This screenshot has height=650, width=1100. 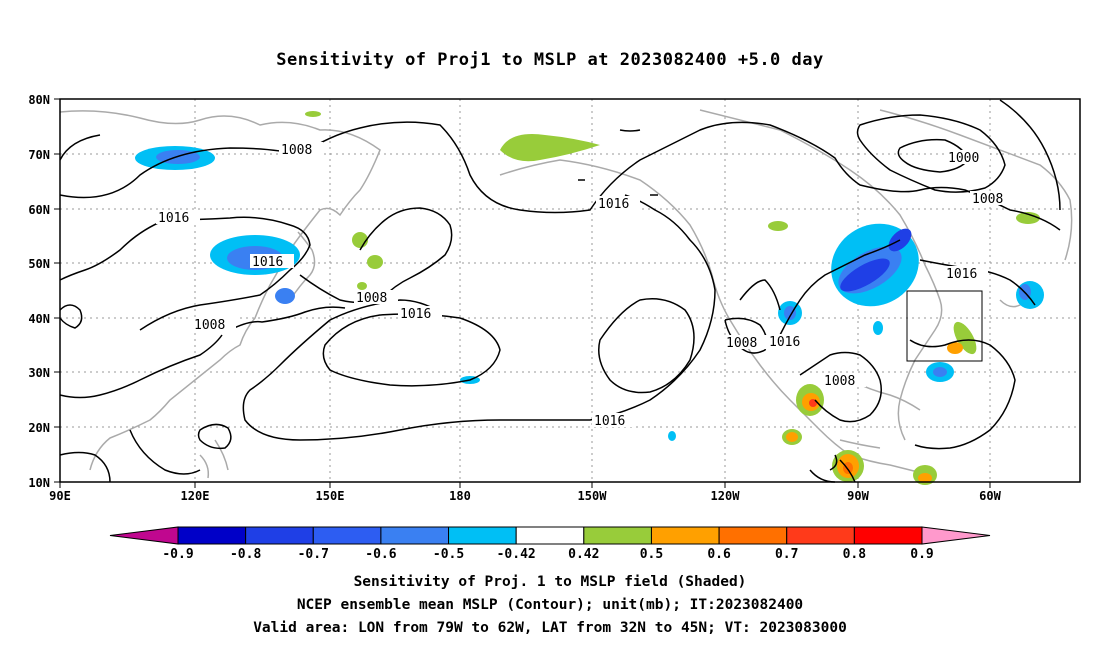 I want to click on colorbar-tick-label: -0.5, so click(x=448, y=554).